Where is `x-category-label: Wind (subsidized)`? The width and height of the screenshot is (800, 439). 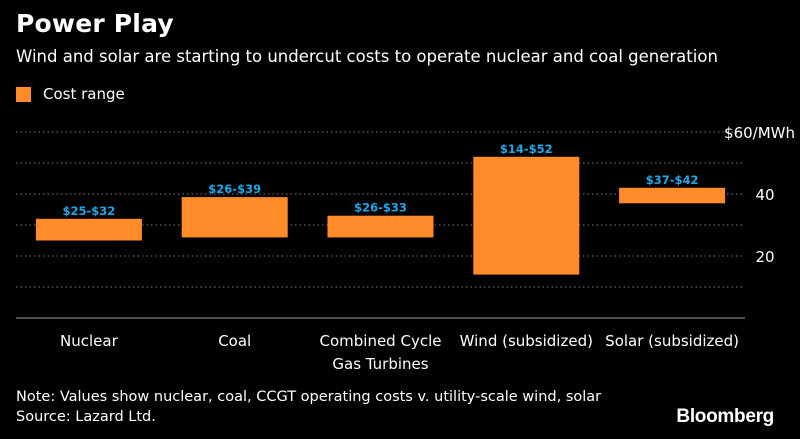 x-category-label: Wind (subsidized) is located at coordinates (526, 341).